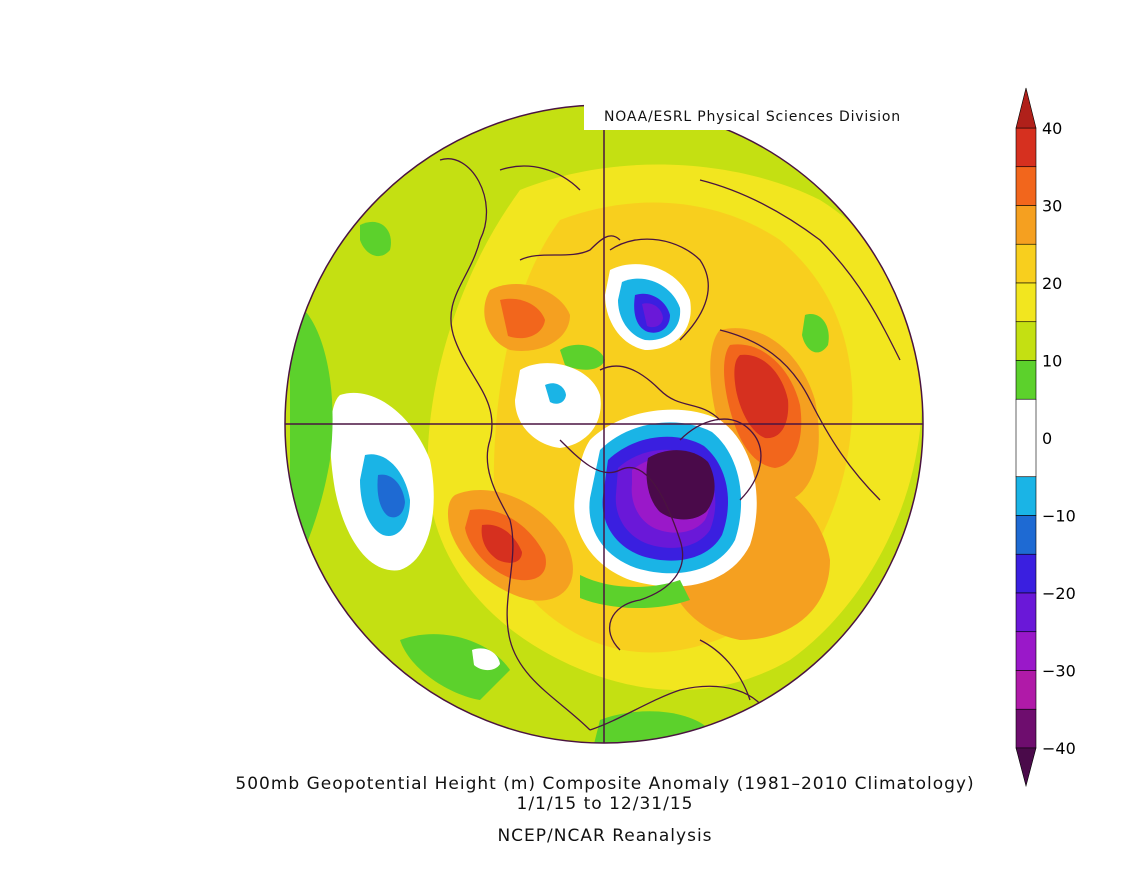 This screenshot has width=1130, height=874. Describe the element at coordinates (605, 836) in the screenshot. I see `data-source: NCEP/NCAR Reanalysis` at that location.